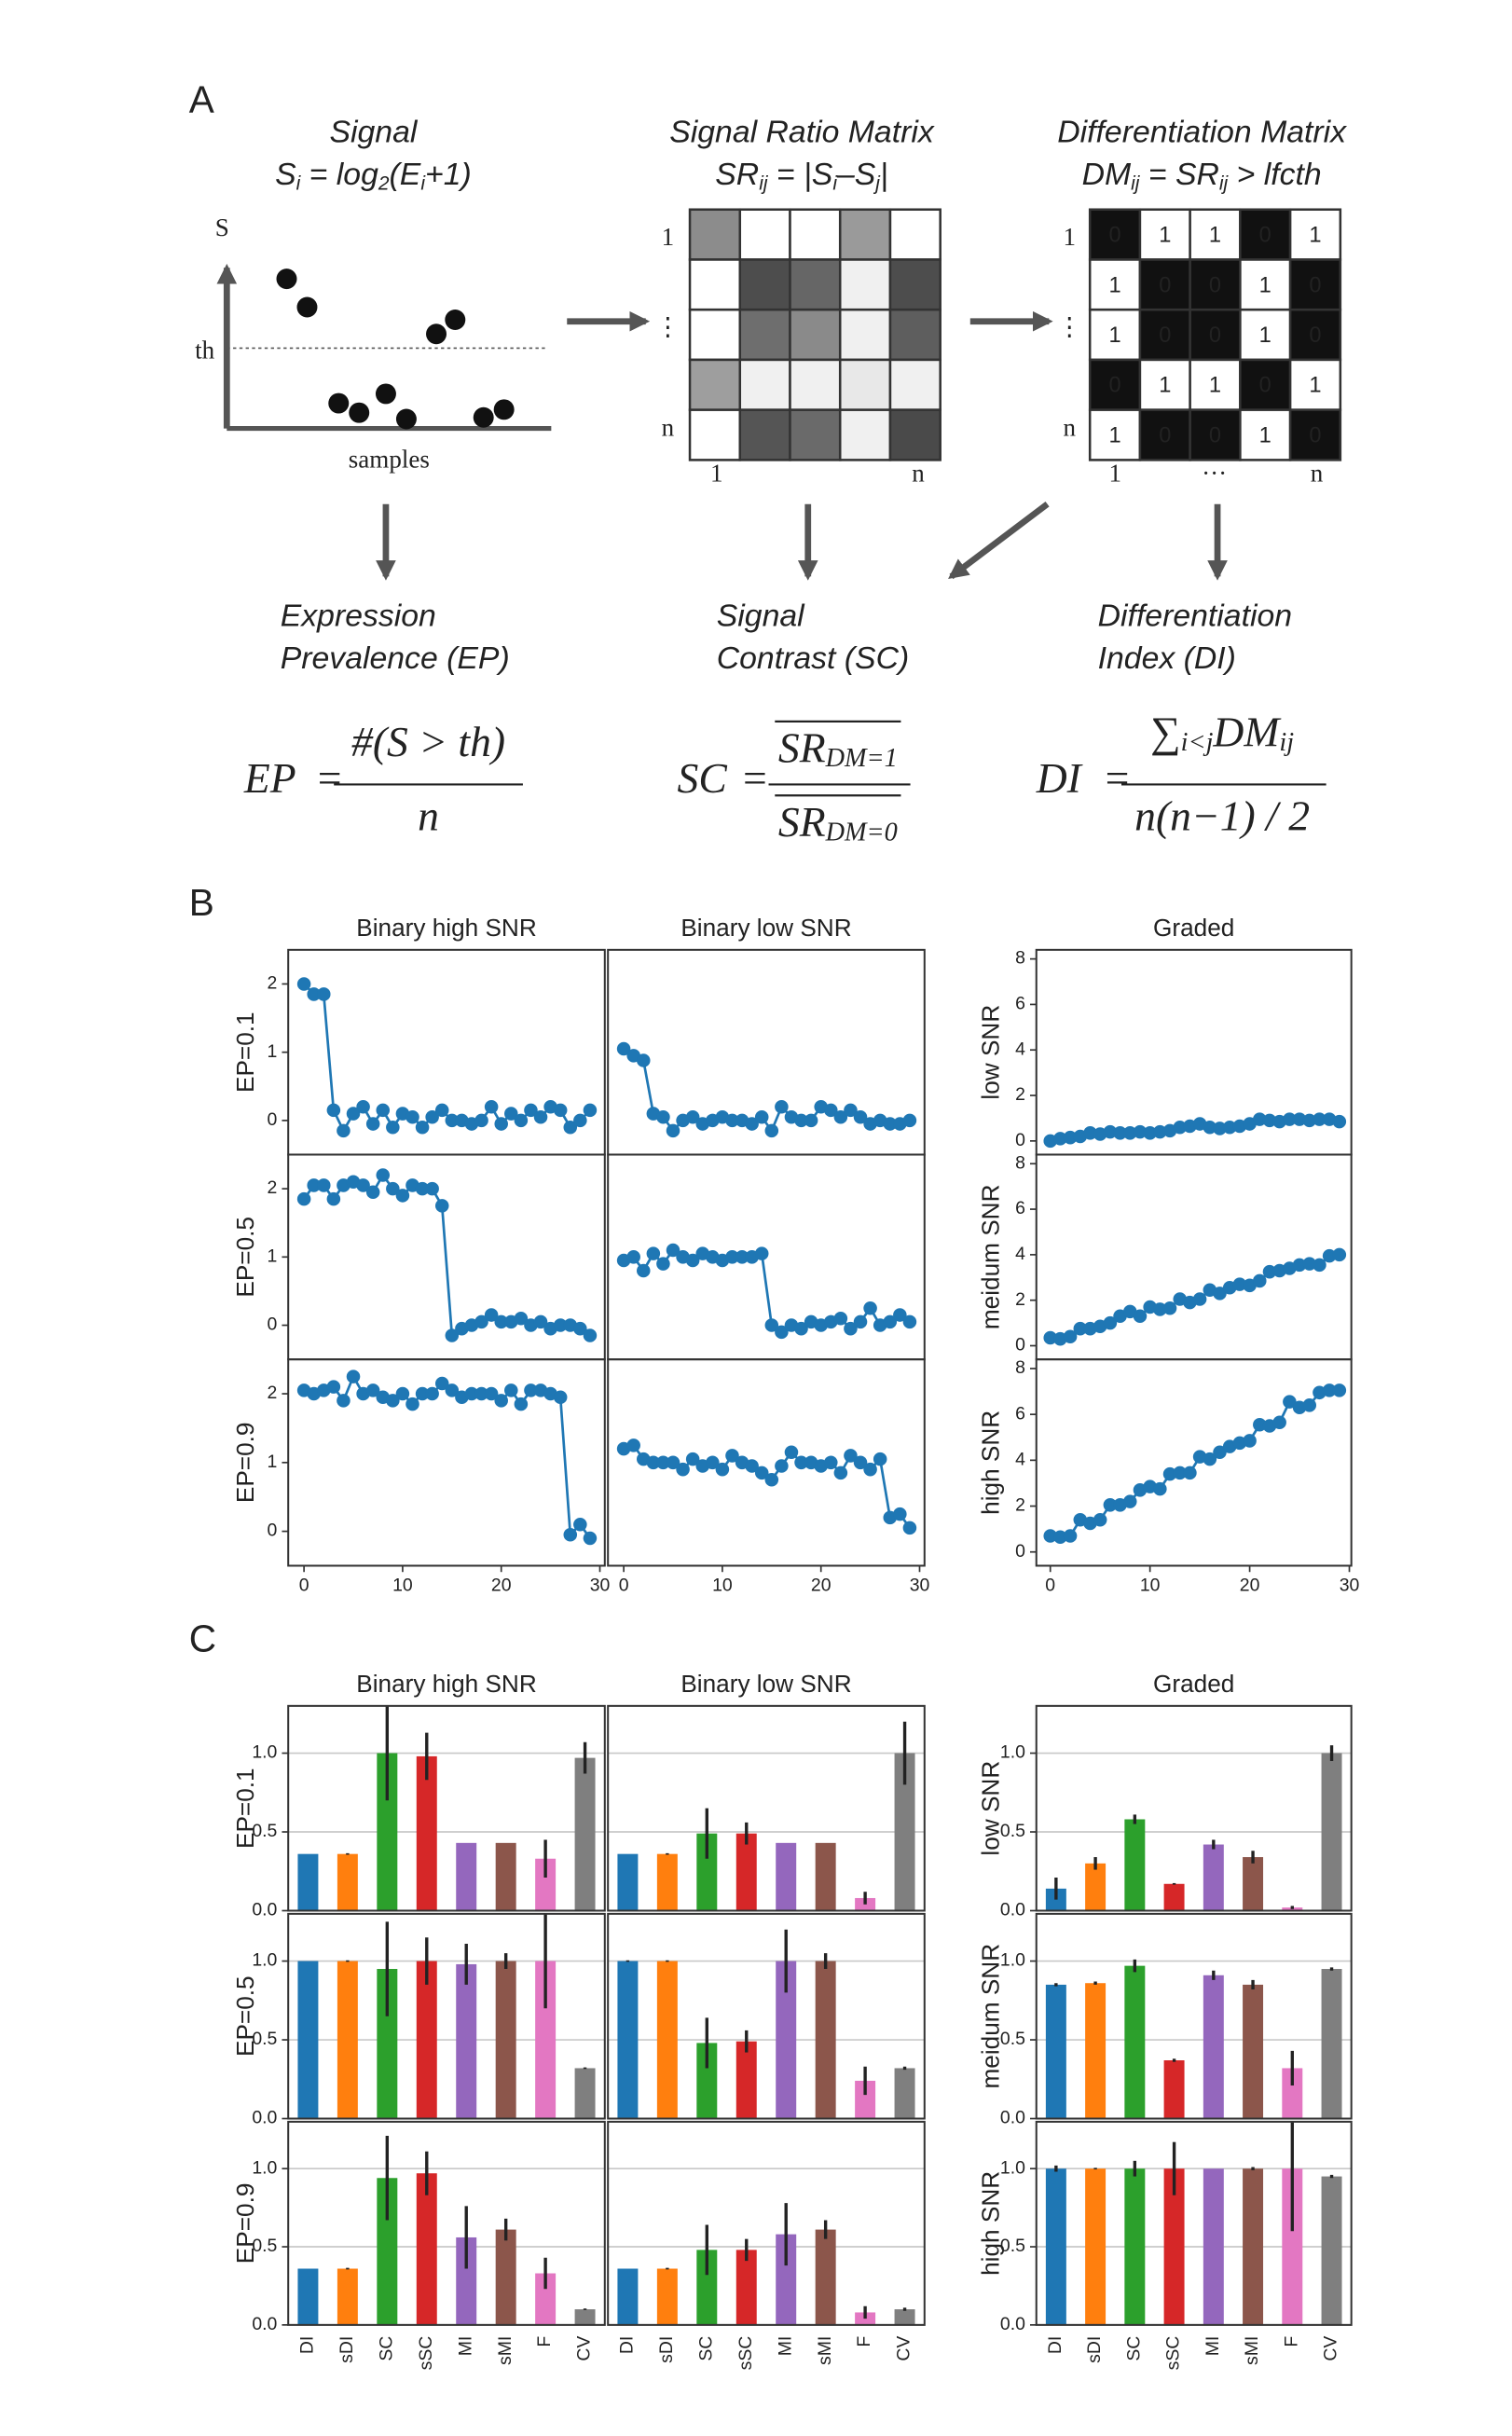  What do you see at coordinates (373, 175) in the screenshot?
I see `signal-formula: Si = log2(Ei+1)` at bounding box center [373, 175].